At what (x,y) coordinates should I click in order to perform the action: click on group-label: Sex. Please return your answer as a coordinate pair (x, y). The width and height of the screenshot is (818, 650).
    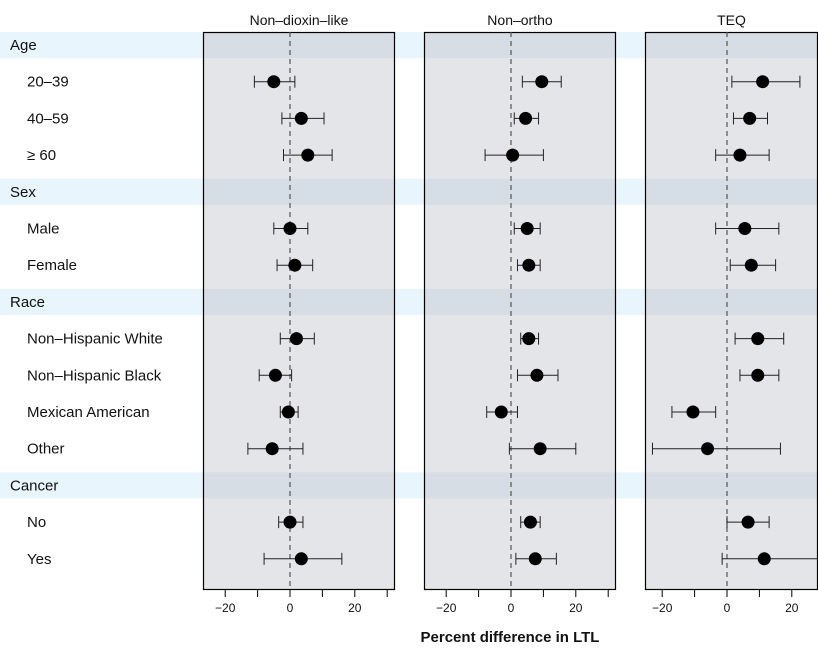
    Looking at the image, I should click on (23, 192).